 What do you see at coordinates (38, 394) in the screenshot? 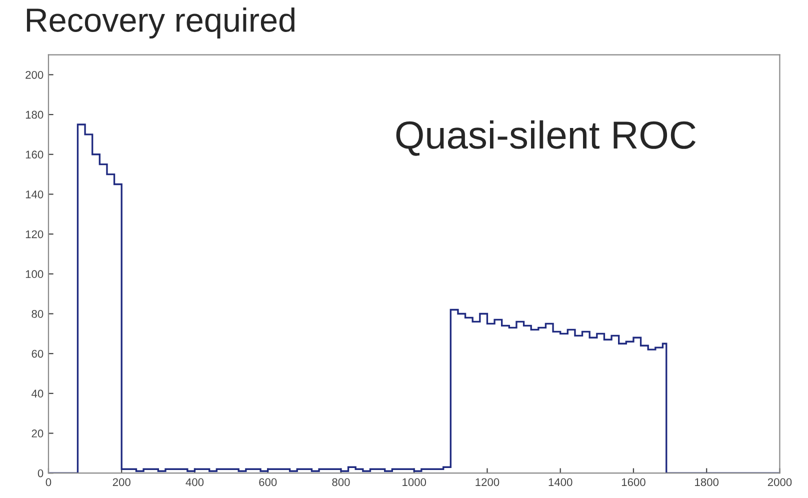
I see `y-tick-label: 40` at bounding box center [38, 394].